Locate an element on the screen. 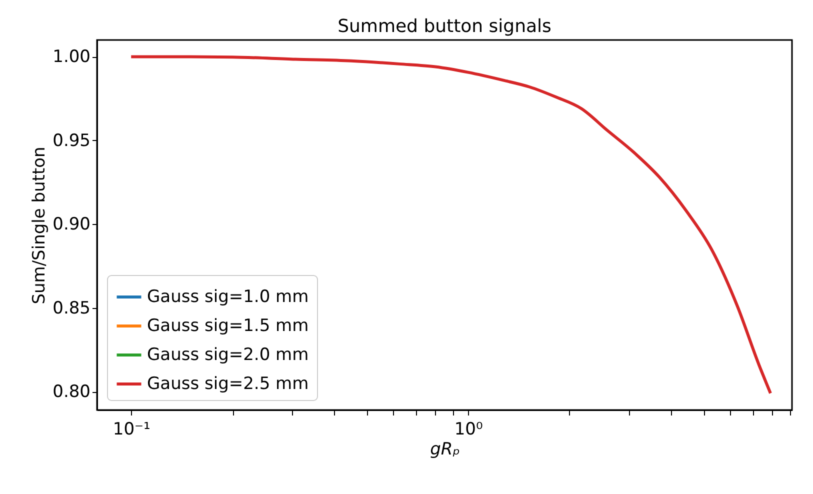 Image resolution: width=813 pixels, height=494 pixels. legend-label: Gauss sig=2.0 mm is located at coordinates (228, 355).